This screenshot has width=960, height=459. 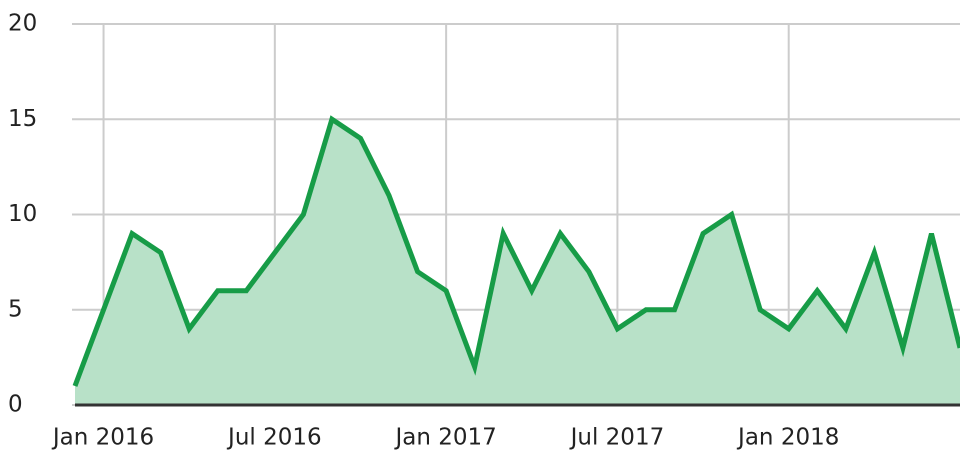 I want to click on x-tick-label: Jul 2017, so click(x=617, y=438).